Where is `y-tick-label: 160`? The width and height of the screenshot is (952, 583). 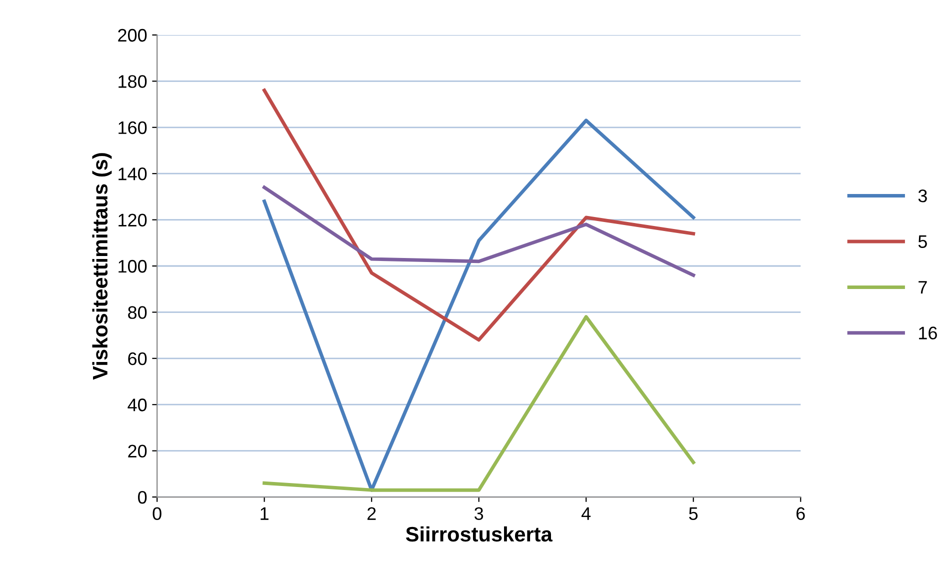
y-tick-label: 160 is located at coordinates (132, 127).